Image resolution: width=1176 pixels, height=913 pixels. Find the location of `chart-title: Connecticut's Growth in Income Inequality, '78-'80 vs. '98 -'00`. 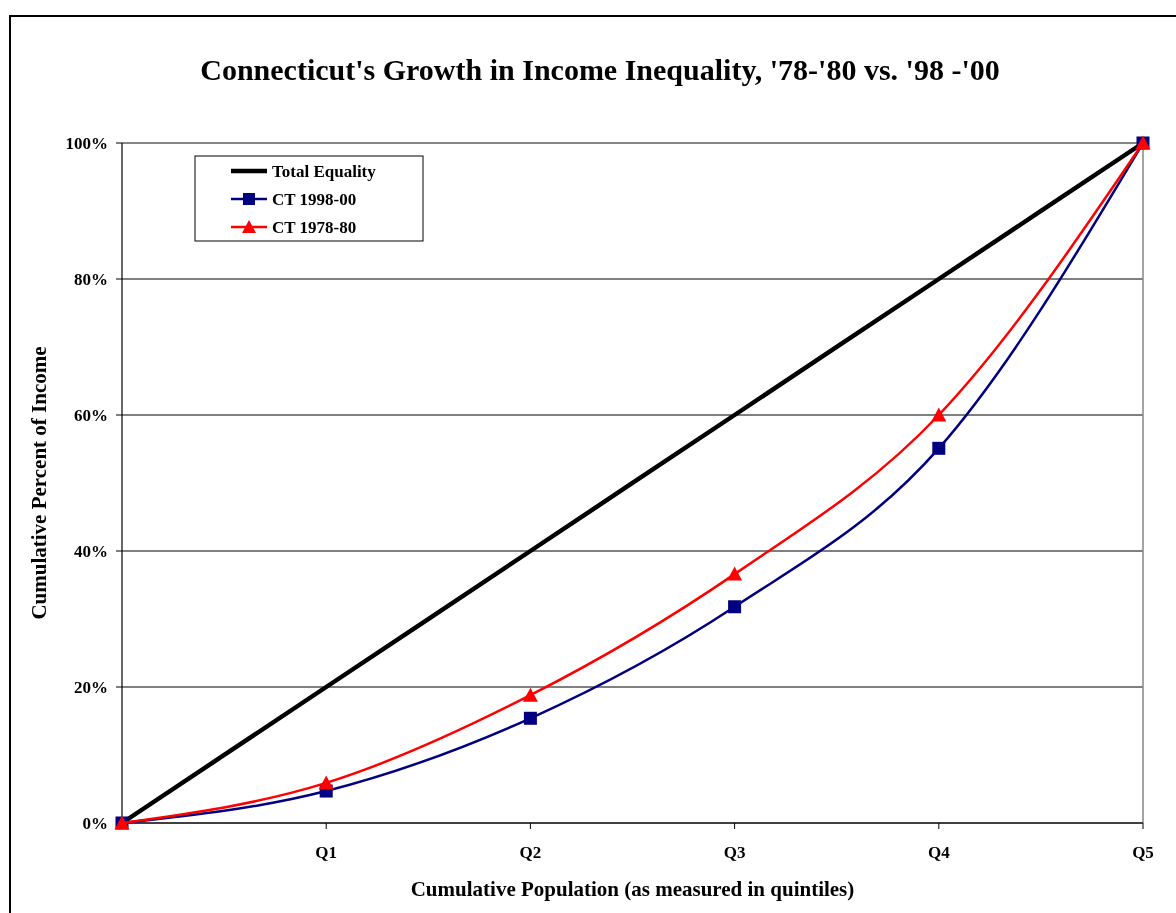

chart-title: Connecticut's Growth in Income Inequality, '78-'80 vs. '98 -'00 is located at coordinates (600, 69).